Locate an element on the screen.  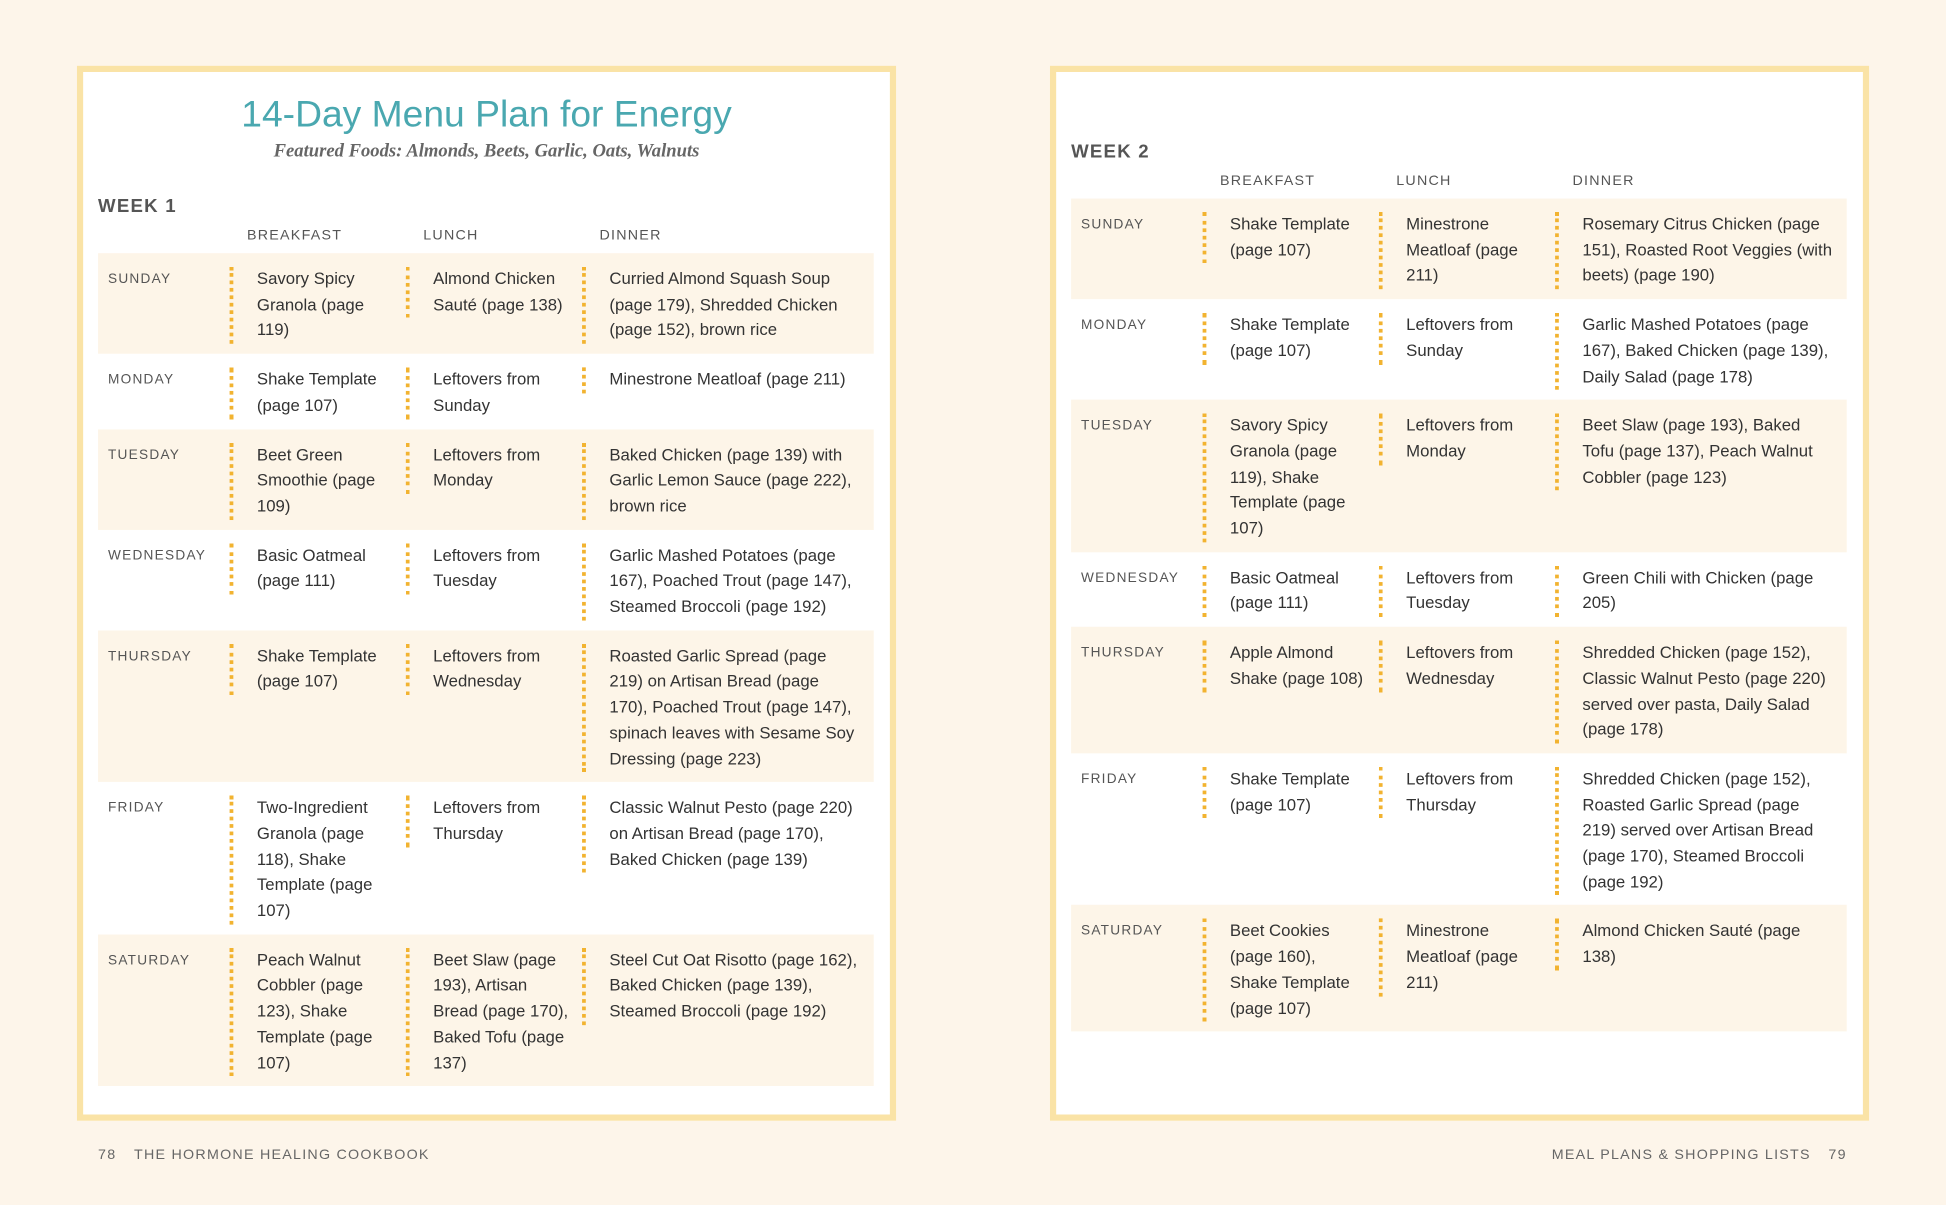
week-label: WEEK 2 is located at coordinates (1110, 152).